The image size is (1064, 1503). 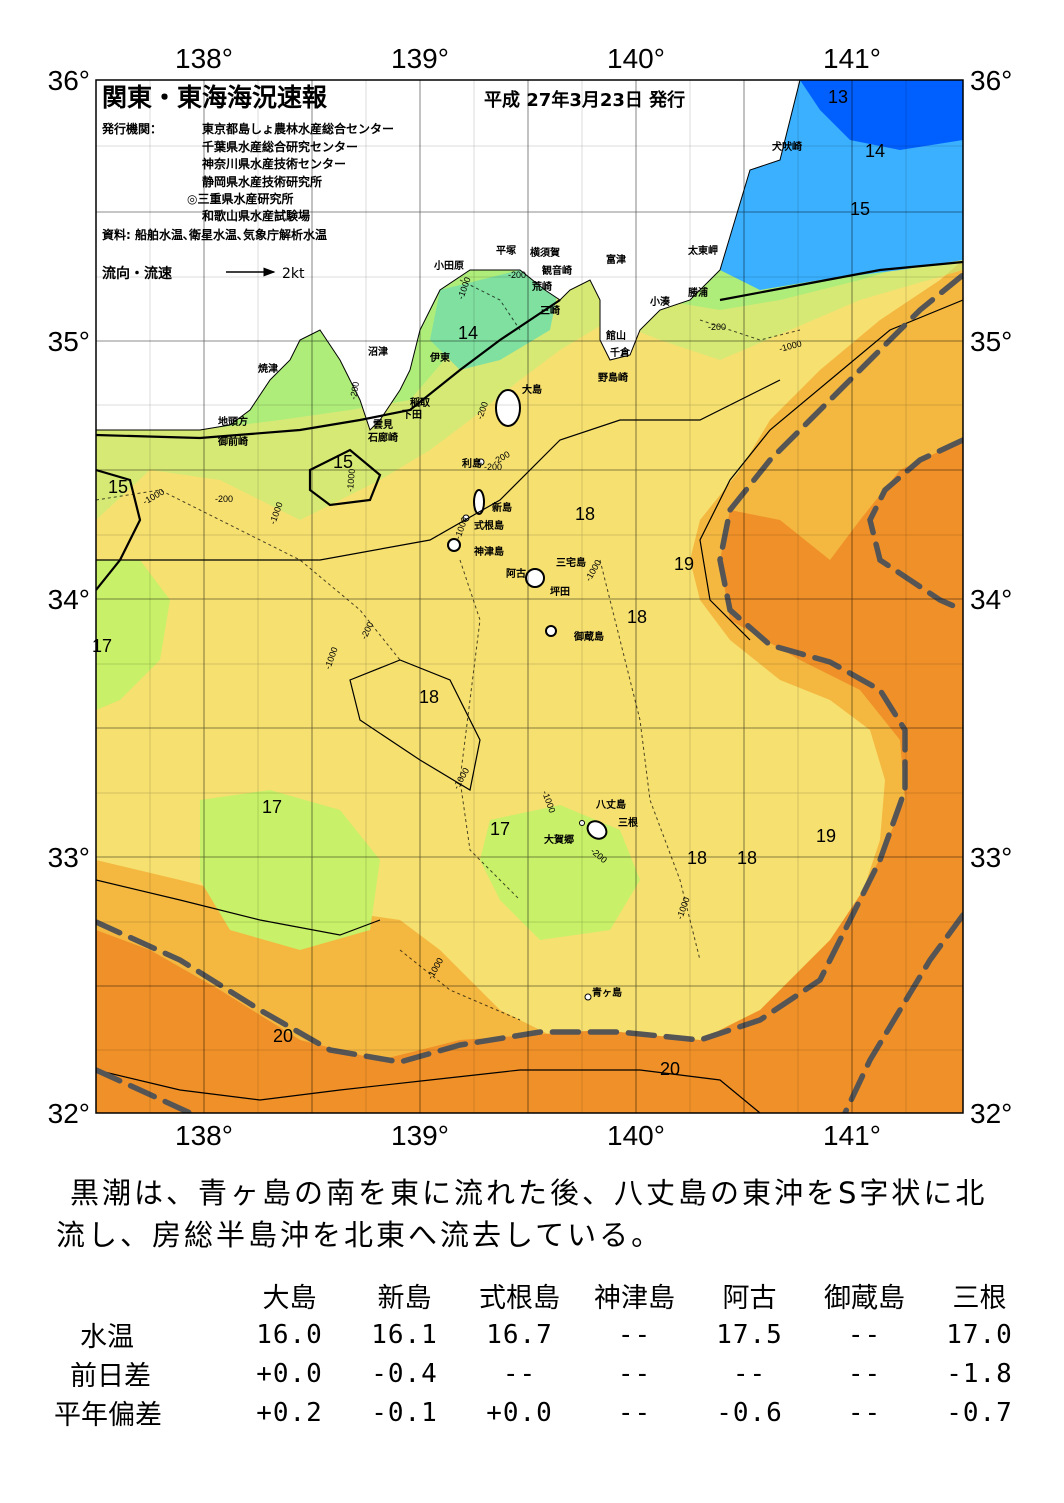 What do you see at coordinates (979, 1298) in the screenshot?
I see `table-header: 三根` at bounding box center [979, 1298].